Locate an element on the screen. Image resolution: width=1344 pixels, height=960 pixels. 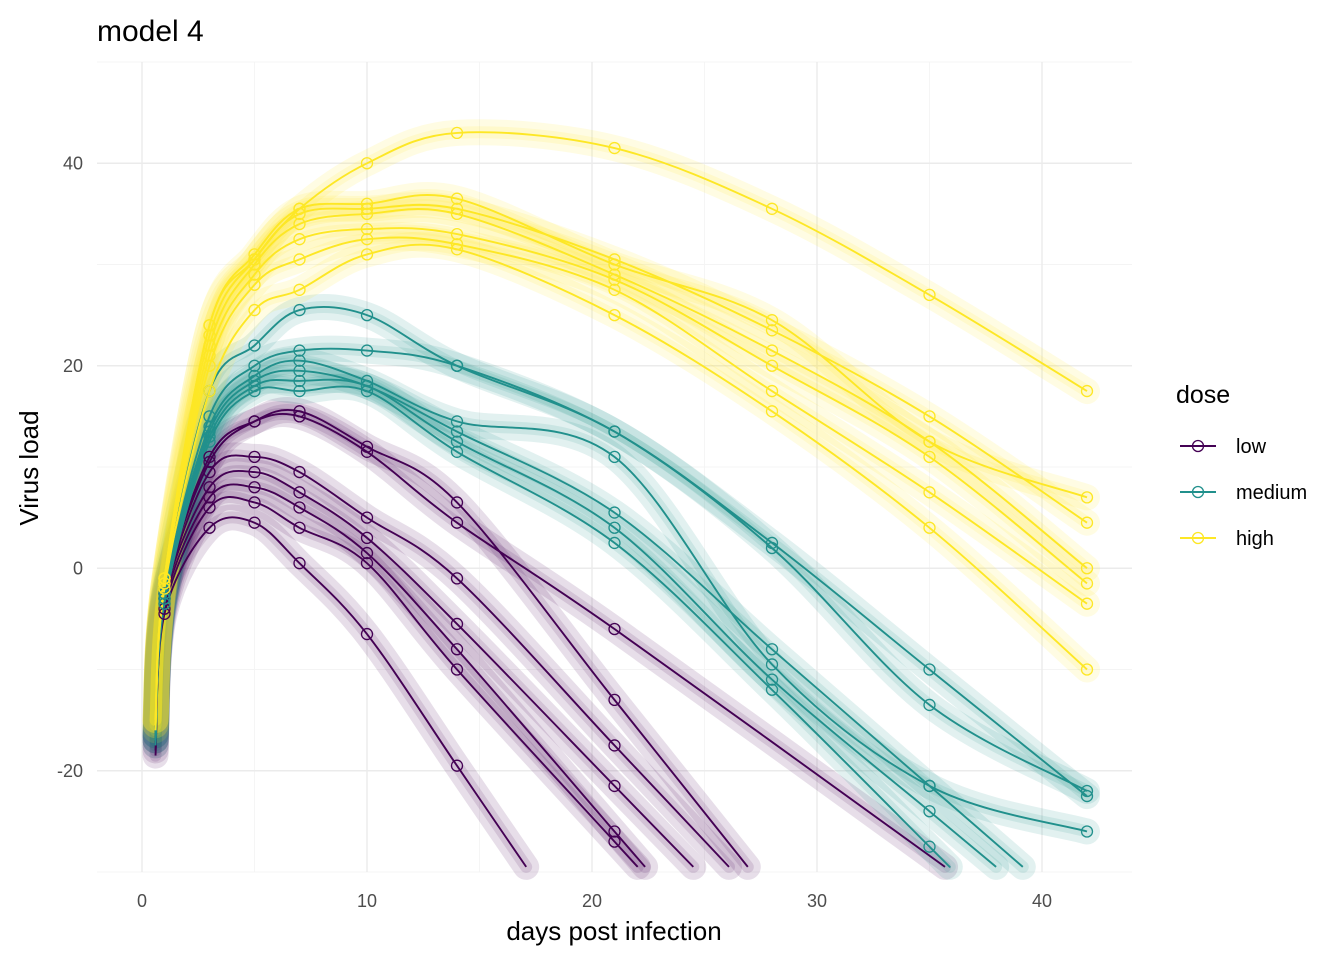
x-tick-label: 30 is located at coordinates (817, 901).